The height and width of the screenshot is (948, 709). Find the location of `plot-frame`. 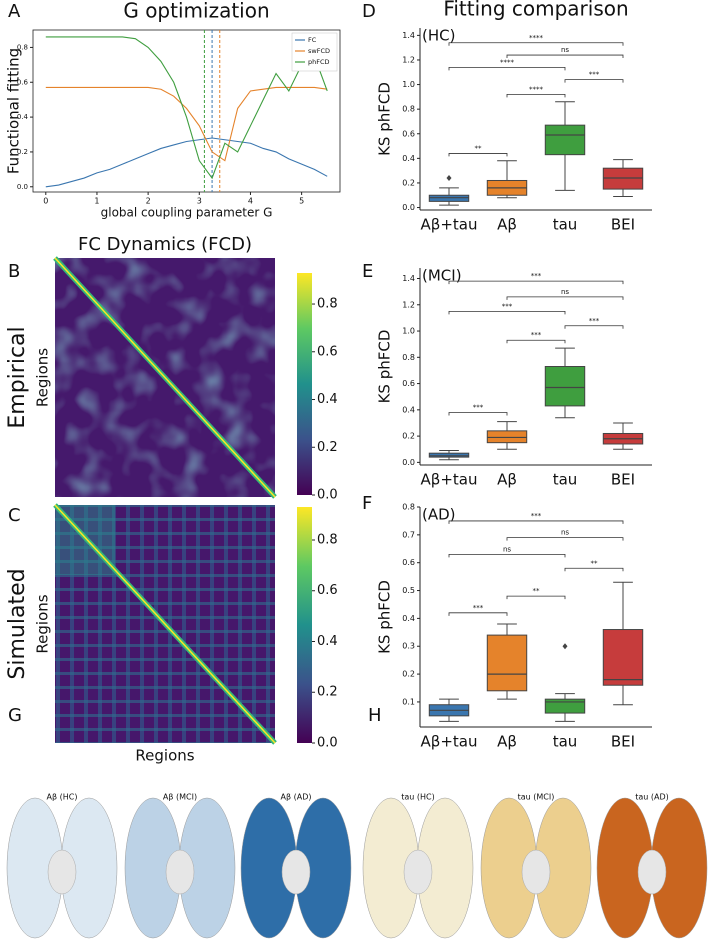

plot-frame is located at coordinates (186, 111).